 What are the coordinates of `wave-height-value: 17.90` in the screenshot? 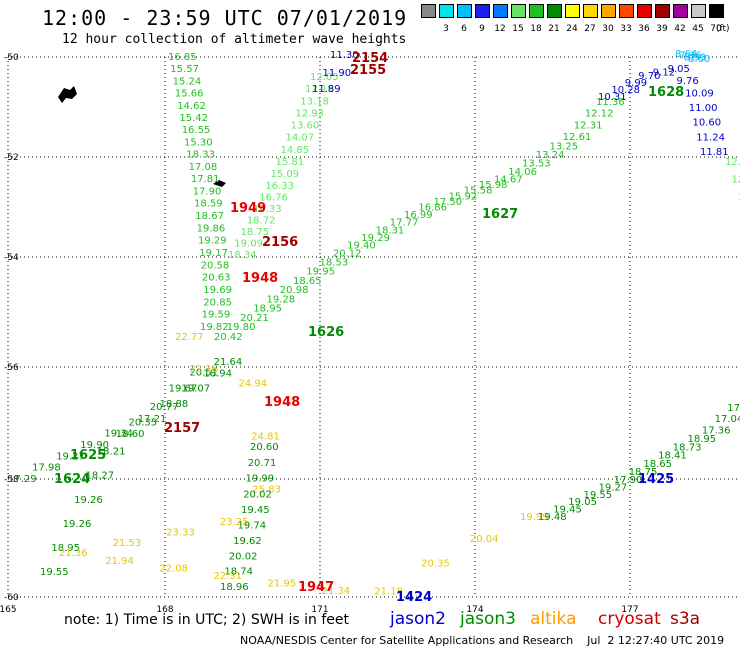 It's located at (207, 191).